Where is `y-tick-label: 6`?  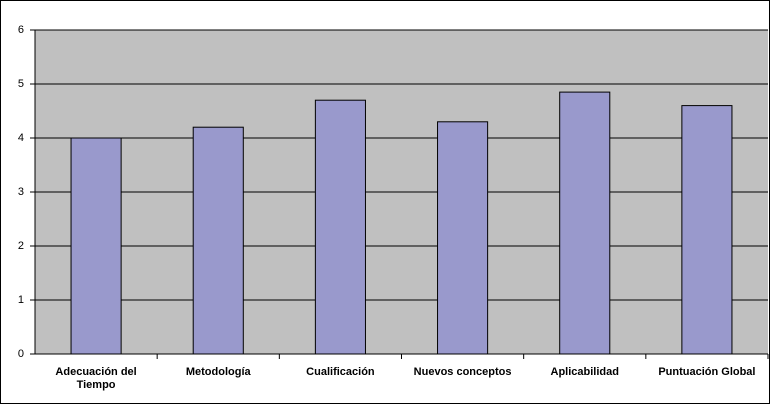
y-tick-label: 6 is located at coordinates (21, 30).